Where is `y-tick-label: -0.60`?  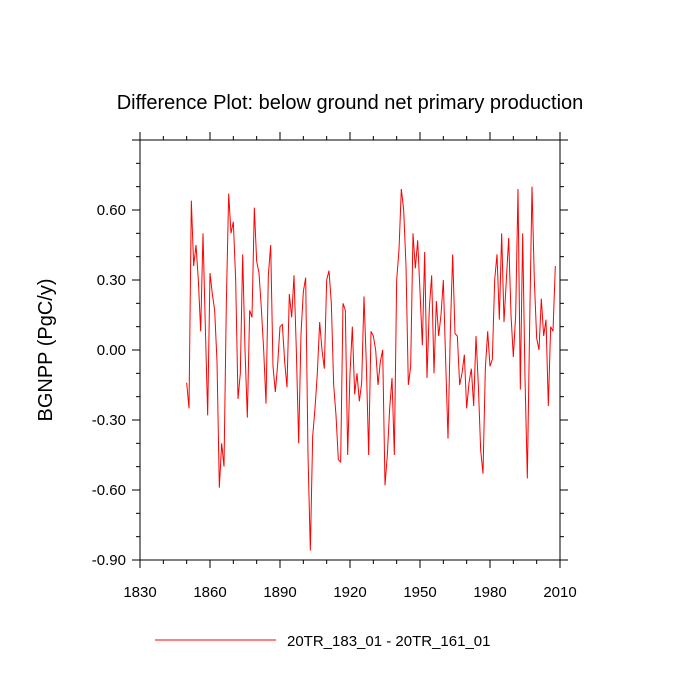 y-tick-label: -0.60 is located at coordinates (109, 490).